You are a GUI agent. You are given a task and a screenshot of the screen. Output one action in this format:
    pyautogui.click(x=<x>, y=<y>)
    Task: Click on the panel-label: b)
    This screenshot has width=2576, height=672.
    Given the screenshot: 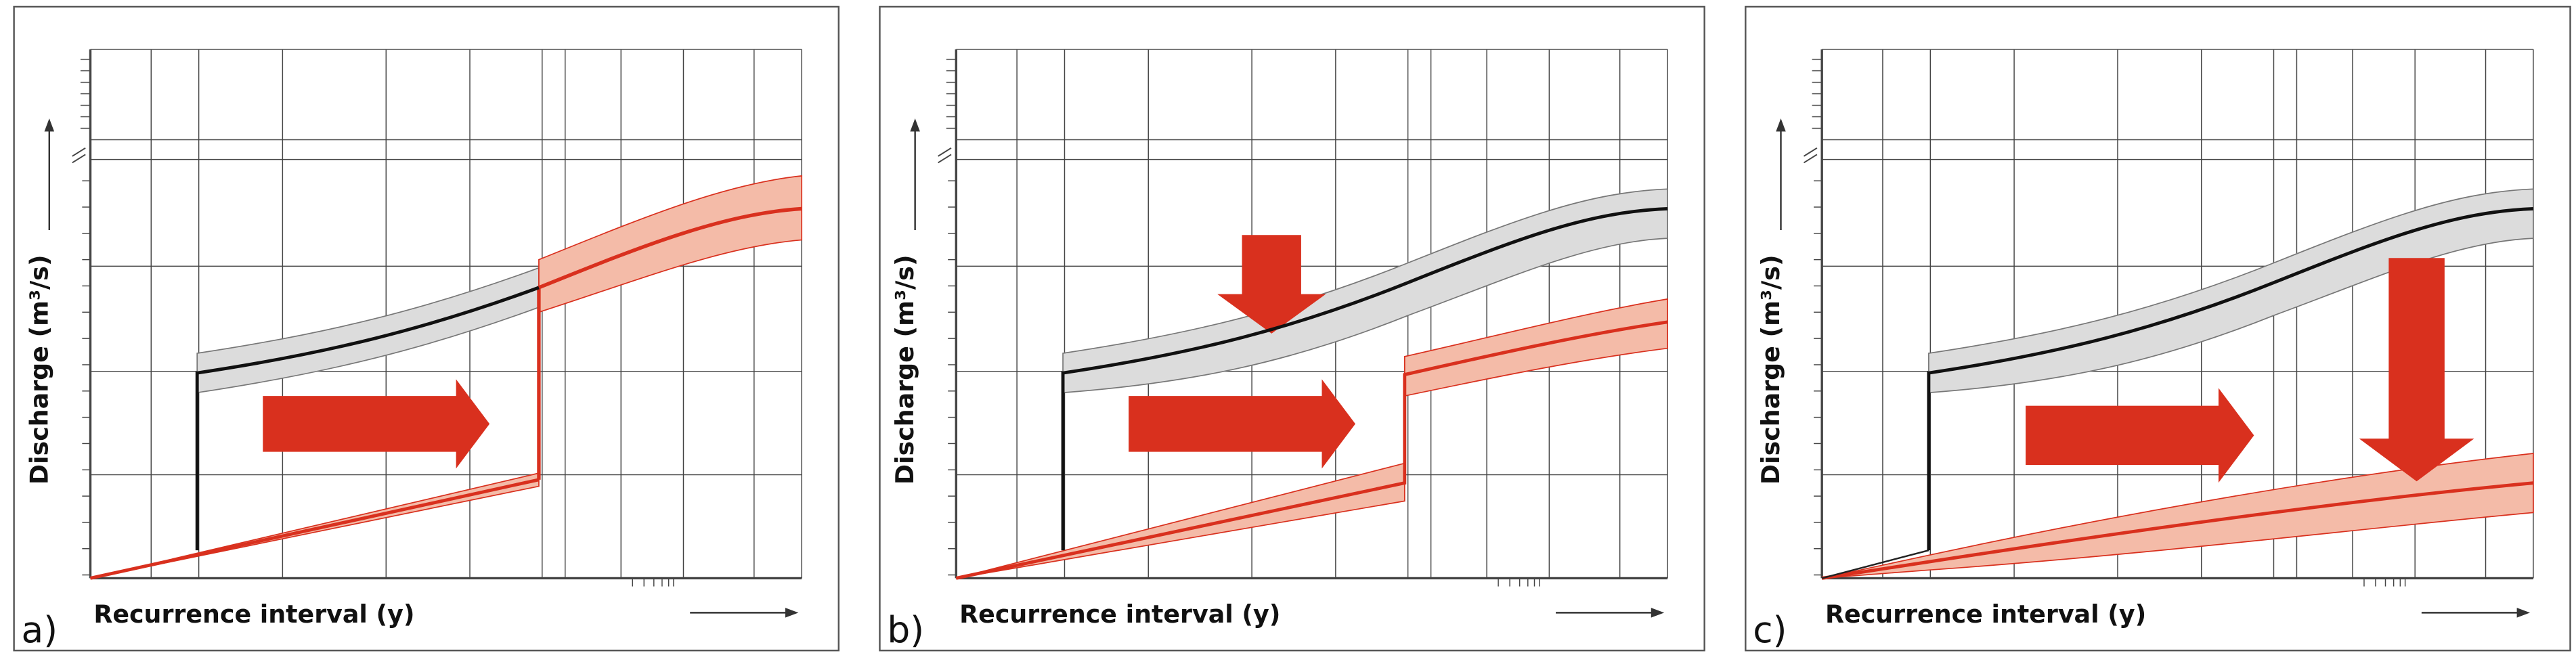 What is the action you would take?
    pyautogui.click(x=905, y=629)
    